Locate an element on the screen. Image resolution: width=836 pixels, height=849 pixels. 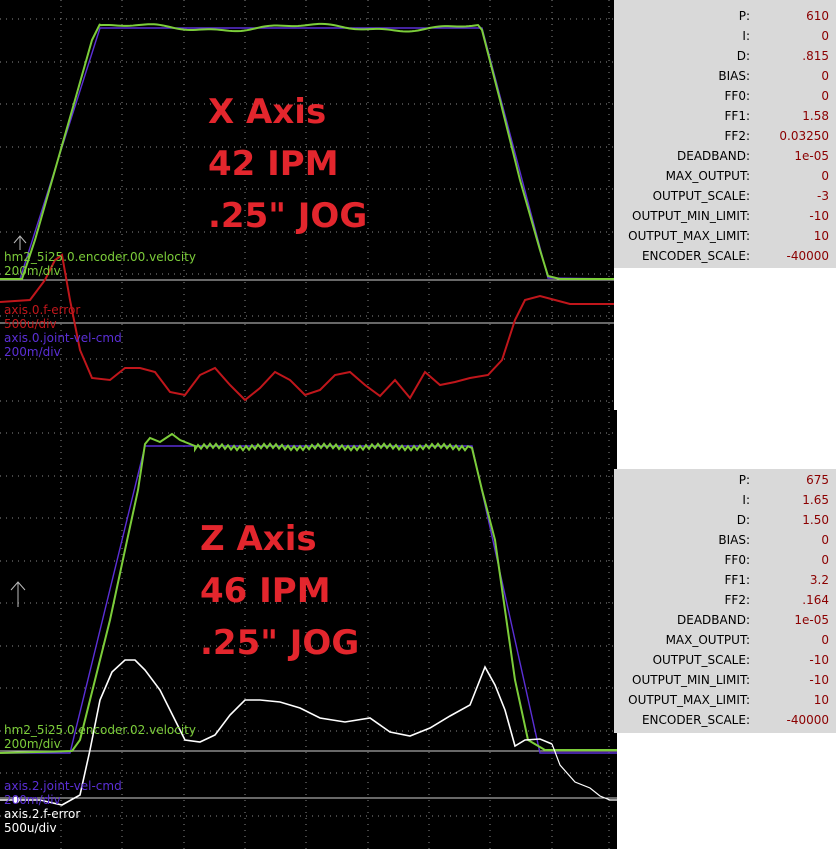
x-velocity-trace-scale: 200m/div is located at coordinates (32, 271).